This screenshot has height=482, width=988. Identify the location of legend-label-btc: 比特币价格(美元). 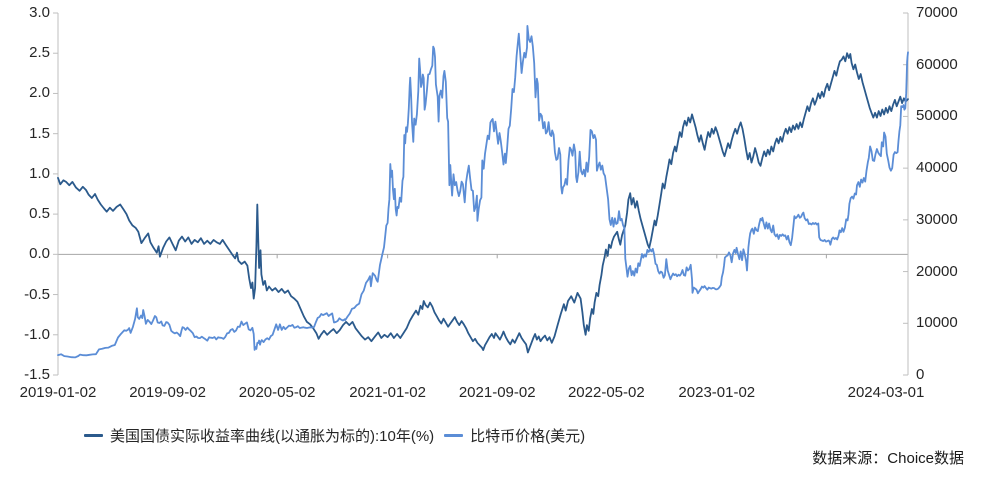
(528, 436).